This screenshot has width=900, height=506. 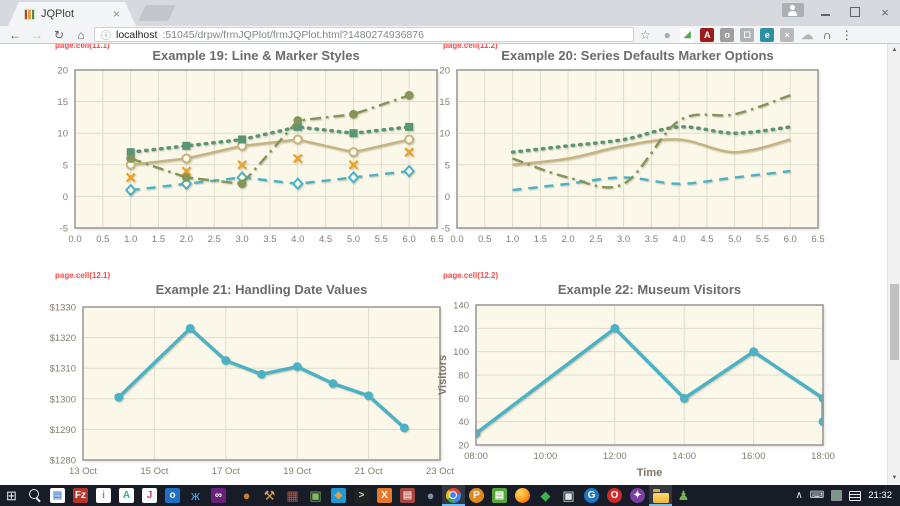 I want to click on svg-text: $1280, so click(x=63, y=461).